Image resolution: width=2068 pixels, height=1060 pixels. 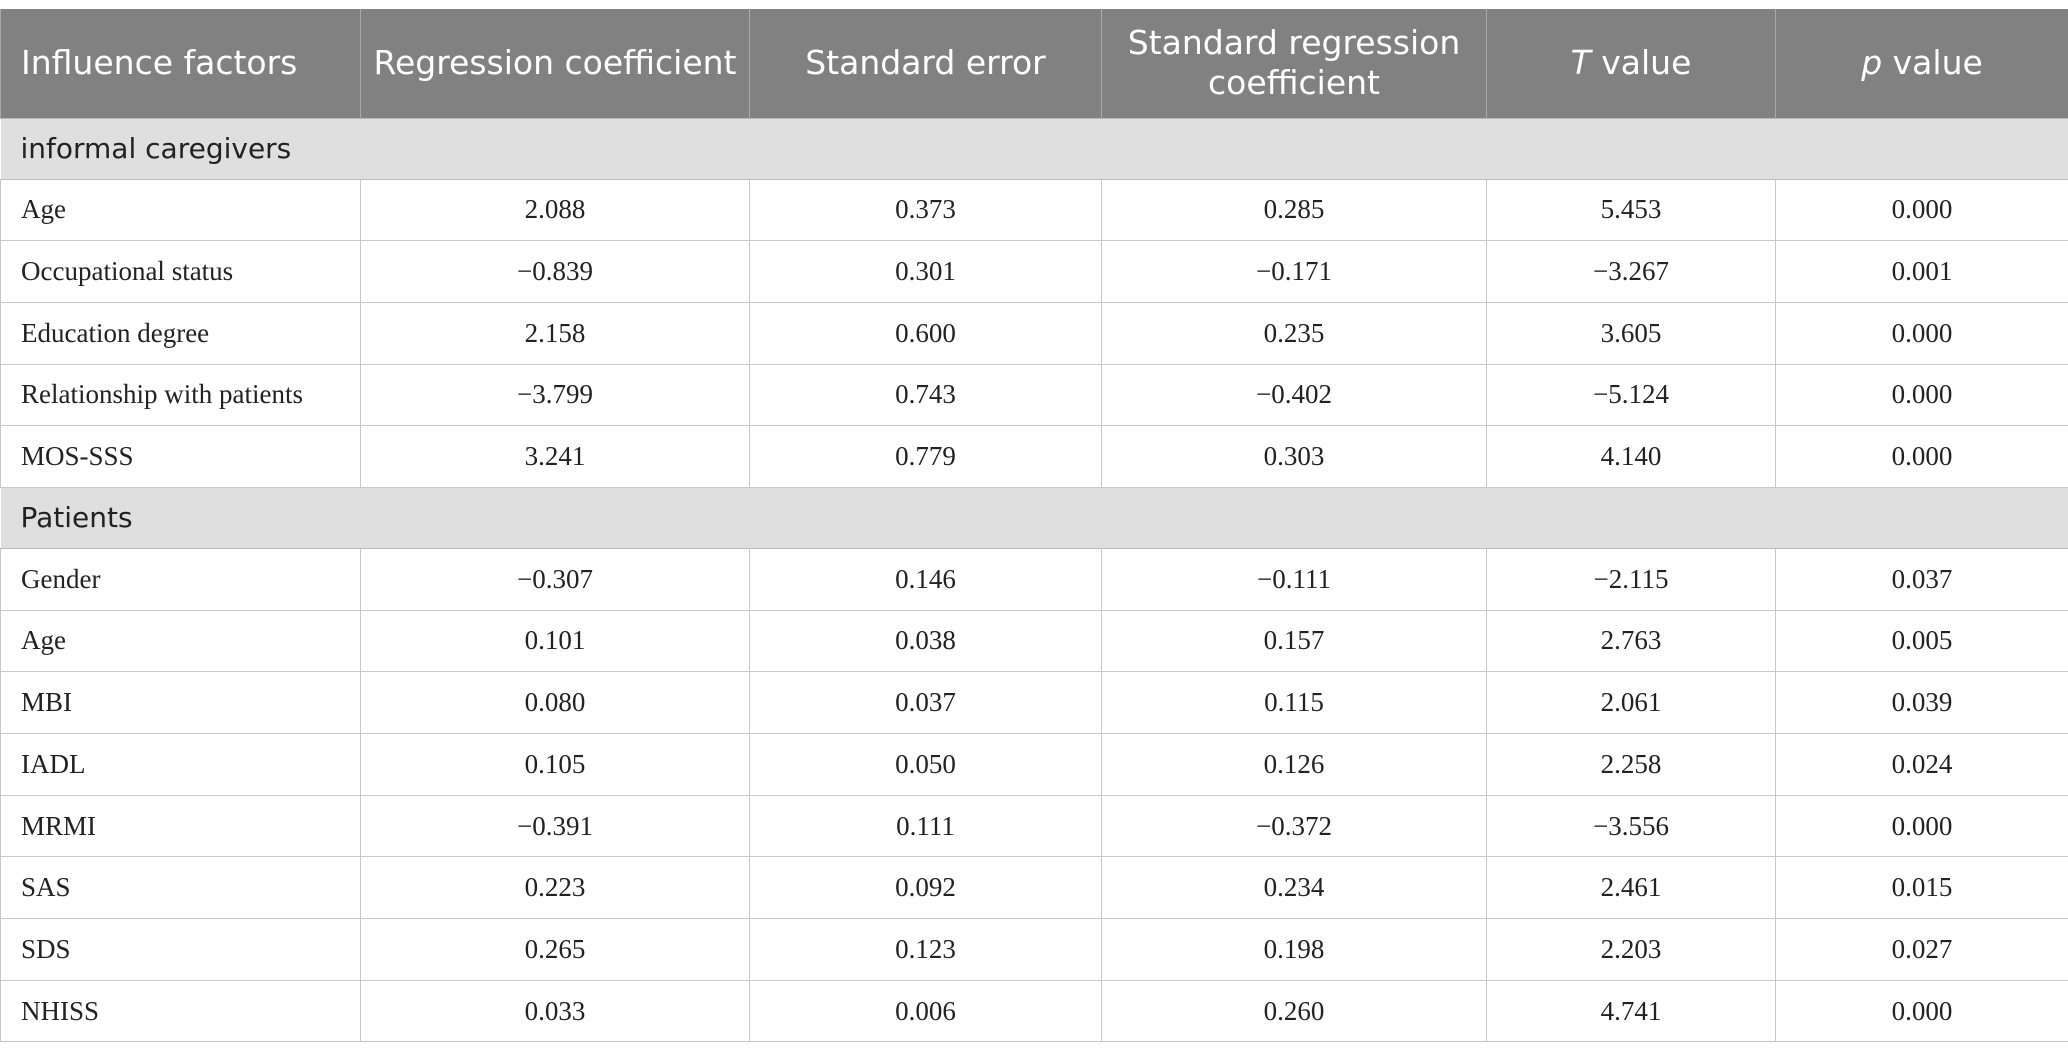 What do you see at coordinates (1034, 517) in the screenshot?
I see `section-title: Patients` at bounding box center [1034, 517].